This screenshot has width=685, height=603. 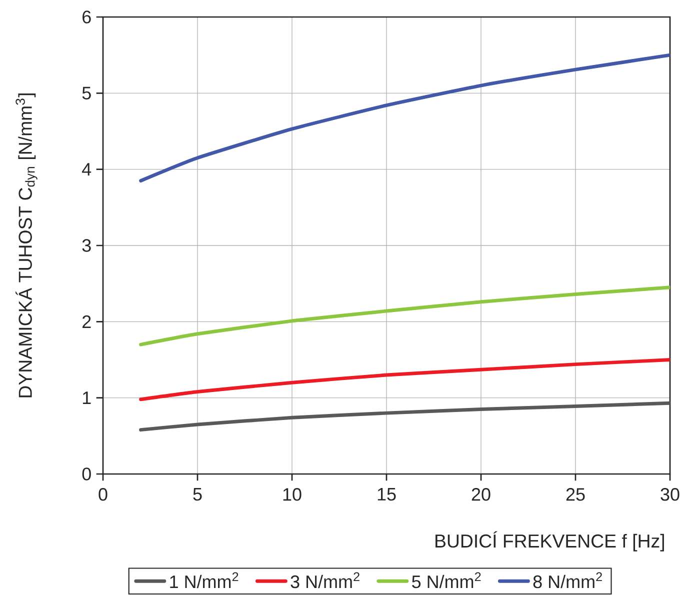 I want to click on x-tick-label: 5, so click(x=197, y=494).